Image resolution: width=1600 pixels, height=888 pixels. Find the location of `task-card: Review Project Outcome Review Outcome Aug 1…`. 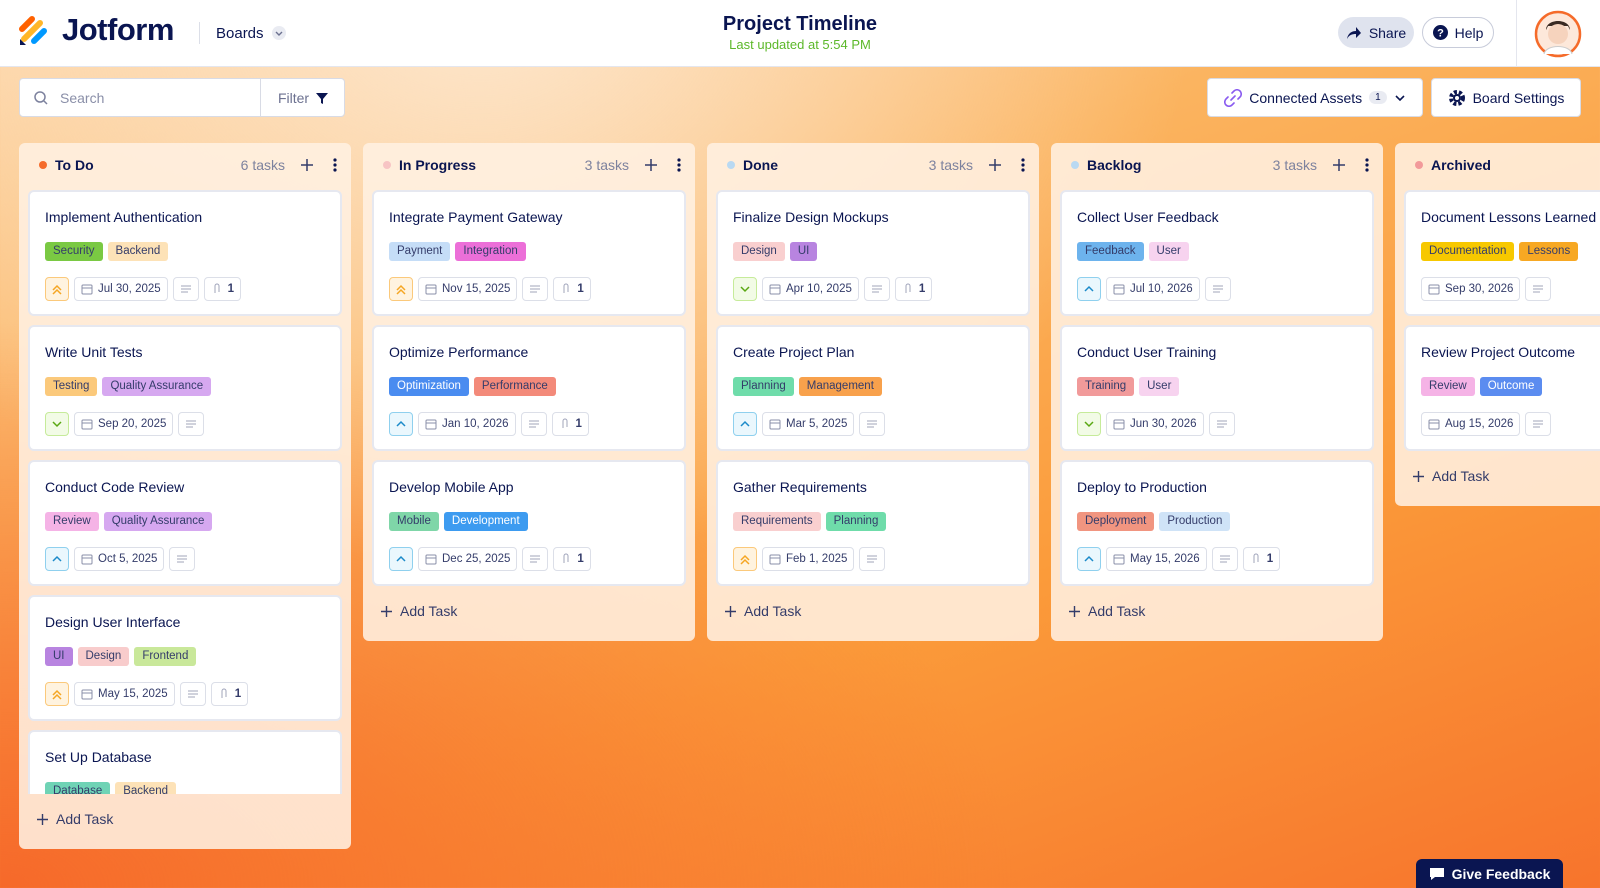

task-card: Review Project Outcome Review Outcome Aug 1… is located at coordinates (1502, 388).